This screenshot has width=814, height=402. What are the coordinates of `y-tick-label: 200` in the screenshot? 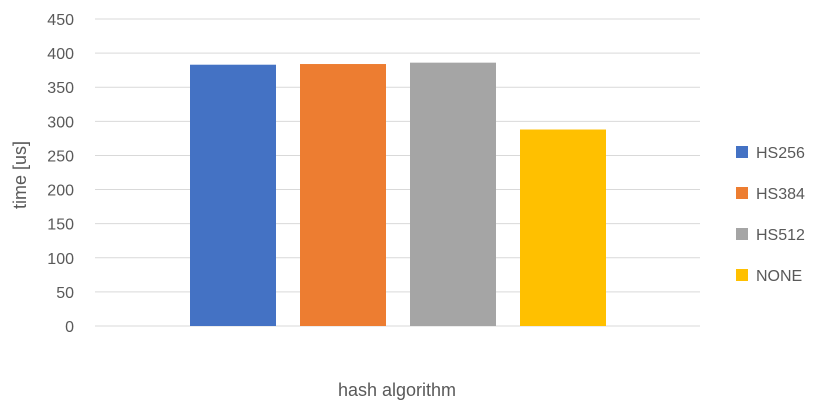 It's located at (60, 191).